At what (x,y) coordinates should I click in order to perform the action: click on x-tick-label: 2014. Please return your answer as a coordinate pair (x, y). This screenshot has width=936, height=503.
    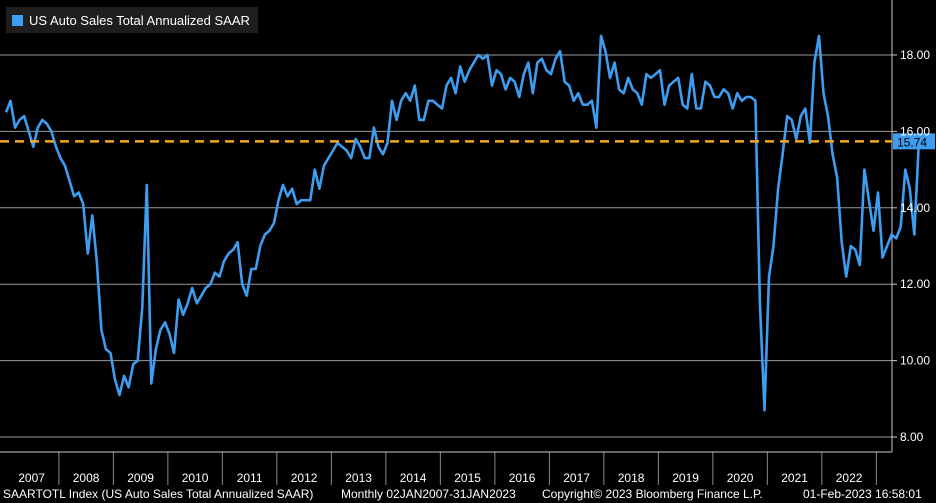
    Looking at the image, I should click on (413, 478).